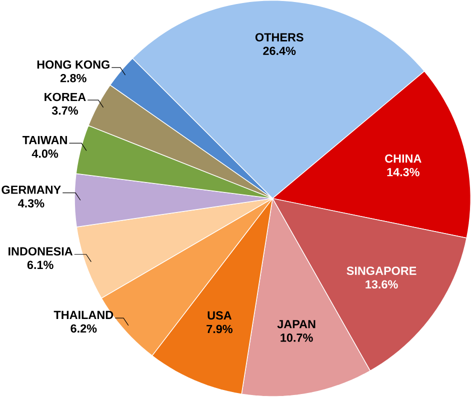  Describe the element at coordinates (219, 329) in the screenshot. I see `data-label: 7.9%` at that location.